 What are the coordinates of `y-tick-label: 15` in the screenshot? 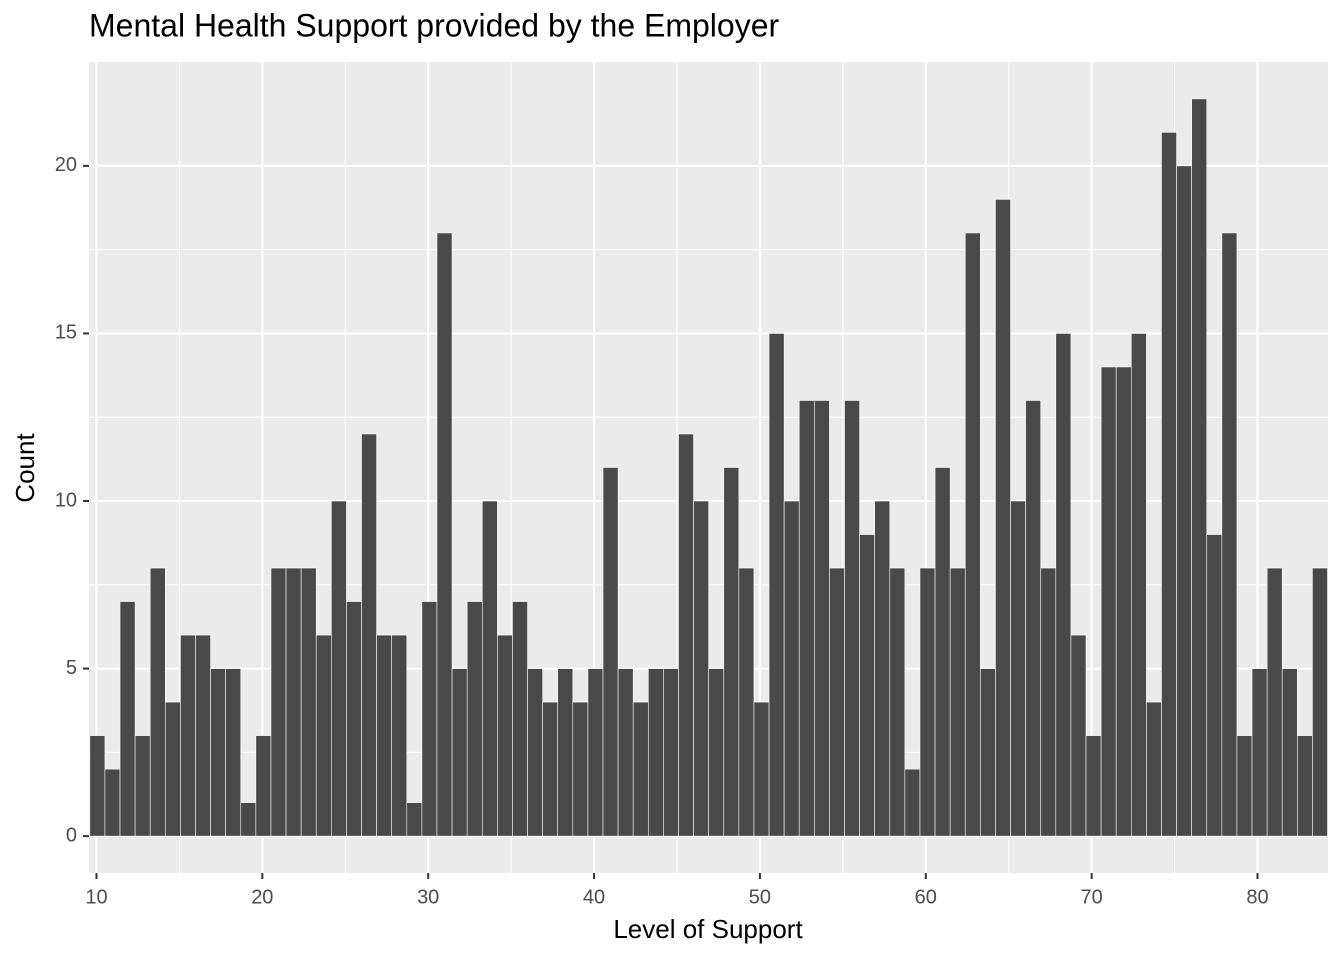 It's located at (66, 333).